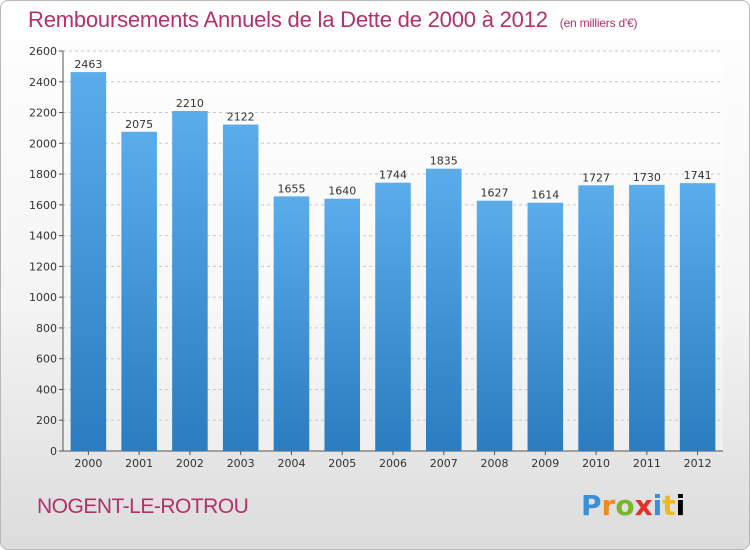 This screenshot has height=550, width=750. I want to click on city-name: NOGENT-LE-ROTROU, so click(143, 506).